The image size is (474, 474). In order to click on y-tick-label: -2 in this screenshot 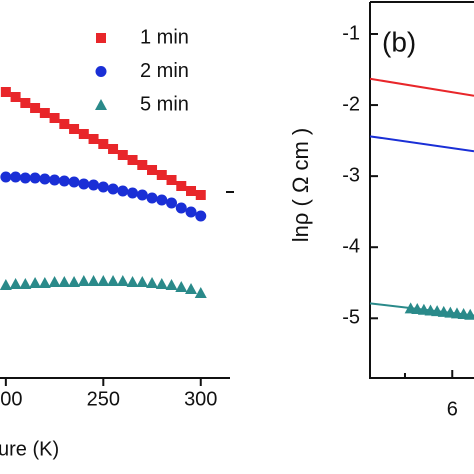, I will do `click(351, 104)`.